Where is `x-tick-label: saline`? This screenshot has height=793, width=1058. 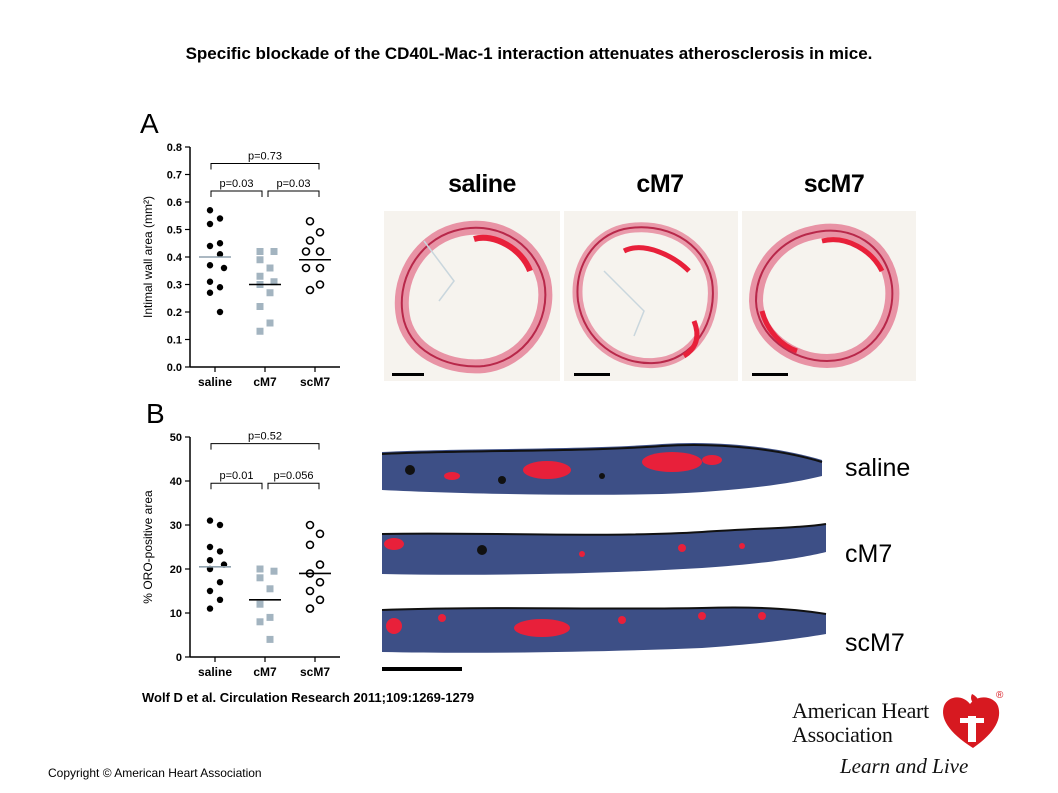
x-tick-label: saline is located at coordinates (215, 672).